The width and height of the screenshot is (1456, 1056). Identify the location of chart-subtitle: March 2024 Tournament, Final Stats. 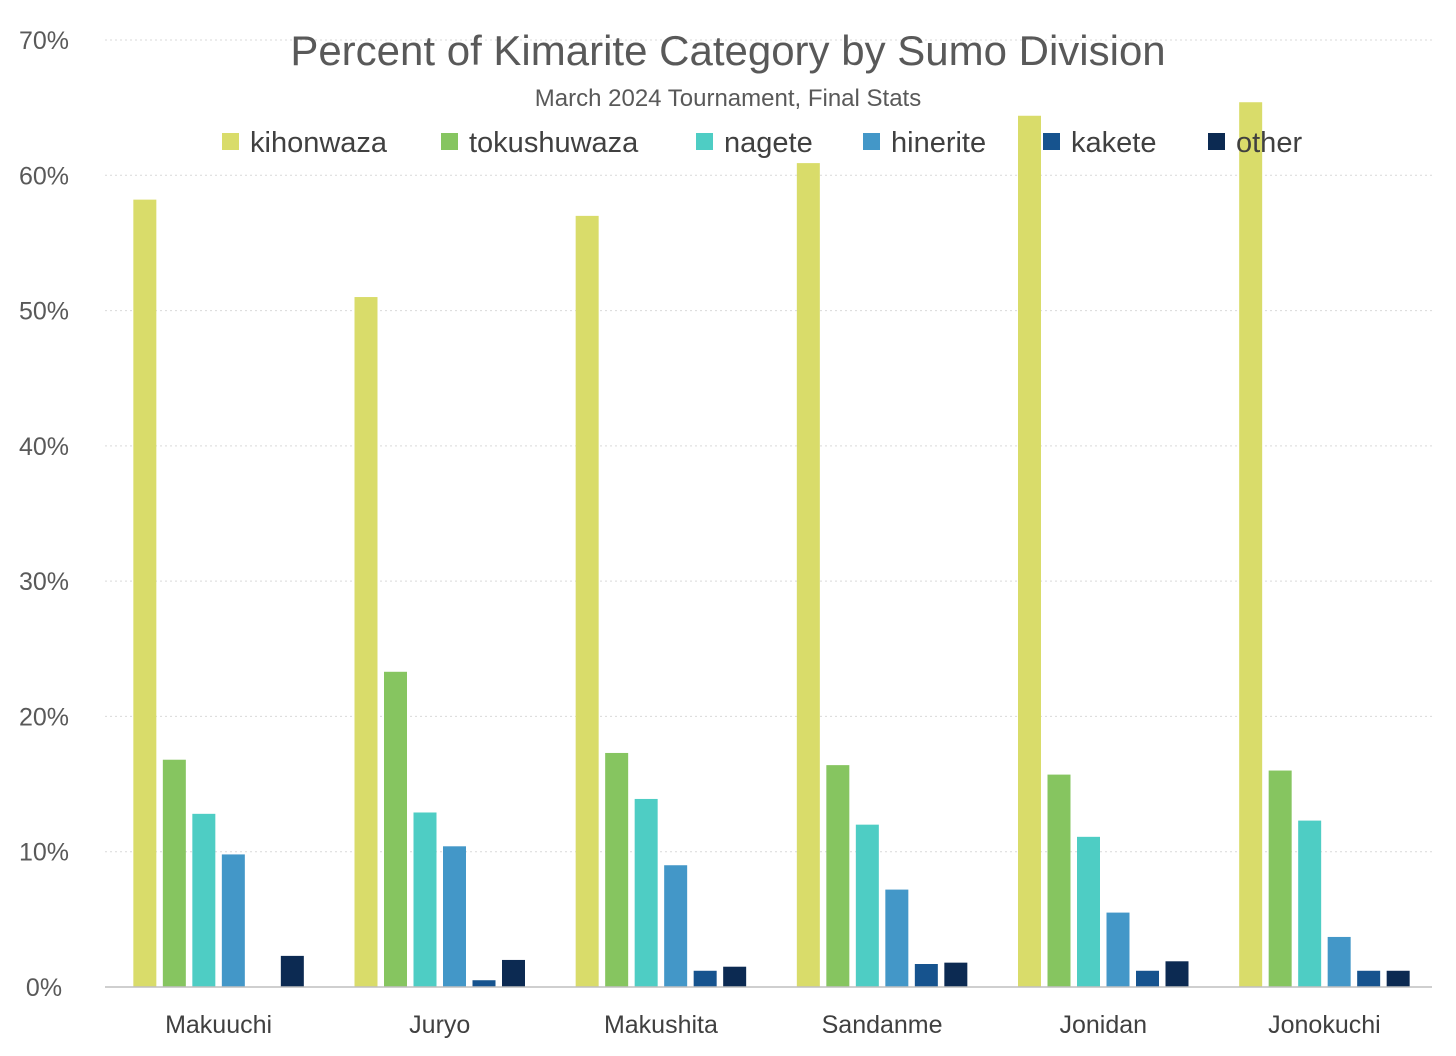
(728, 98).